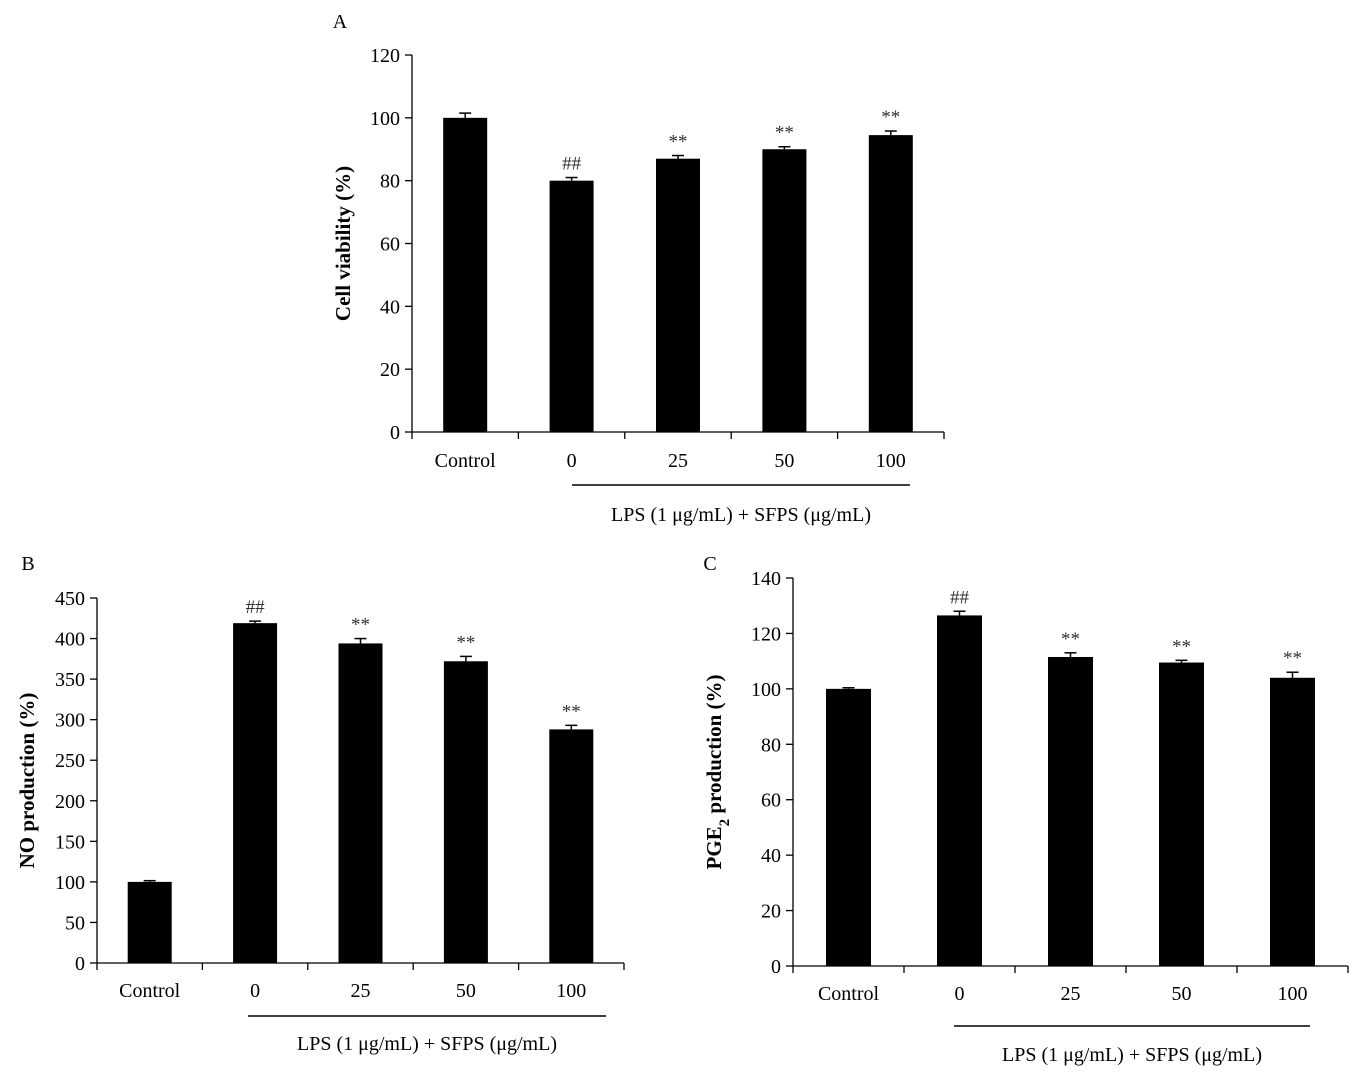 The height and width of the screenshot is (1080, 1371). I want to click on y-axis-label: PGE2 production (%), so click(717, 772).